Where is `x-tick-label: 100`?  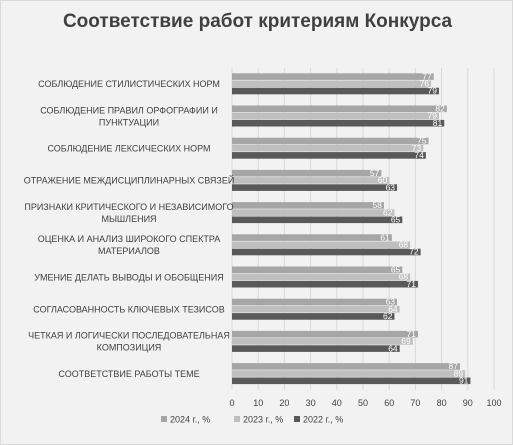 x-tick-label: 100 is located at coordinates (493, 403).